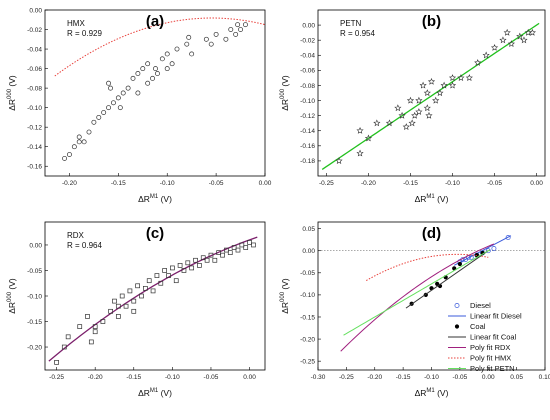 The width and height of the screenshot is (550, 420). Describe the element at coordinates (307, 361) in the screenshot. I see `y-tick-label: -0.25` at that location.